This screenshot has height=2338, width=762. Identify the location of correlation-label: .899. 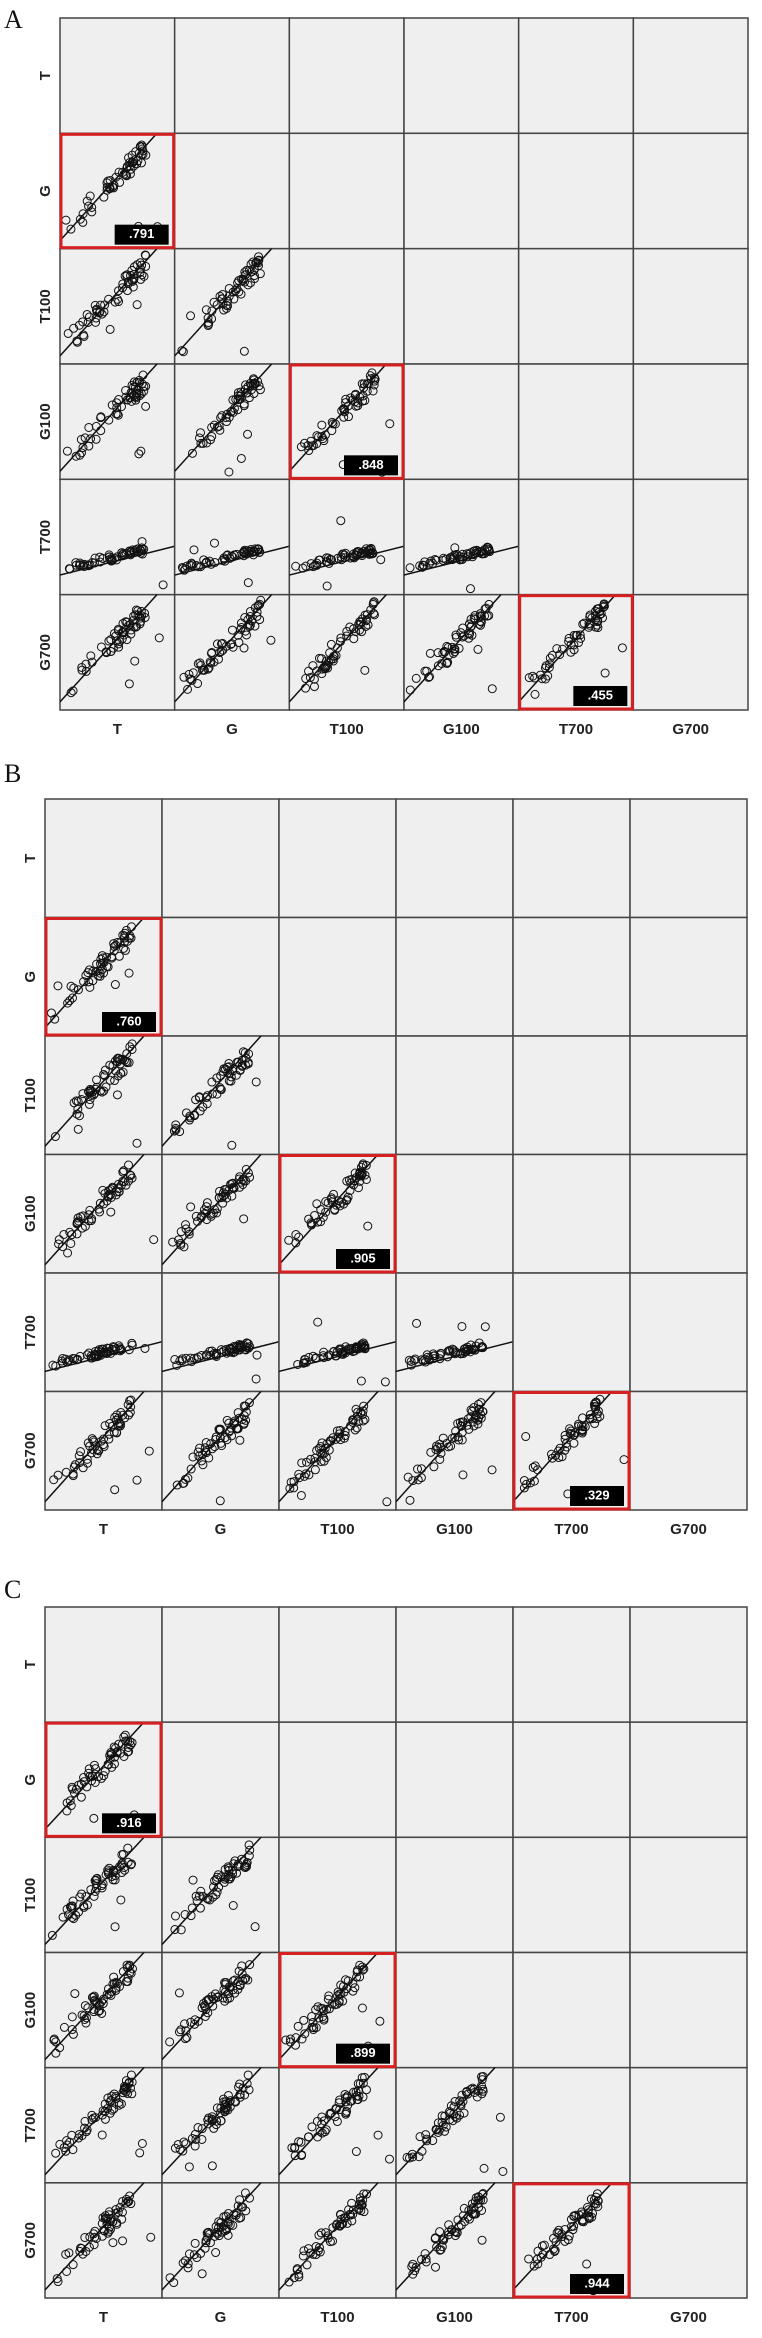
(362, 2052).